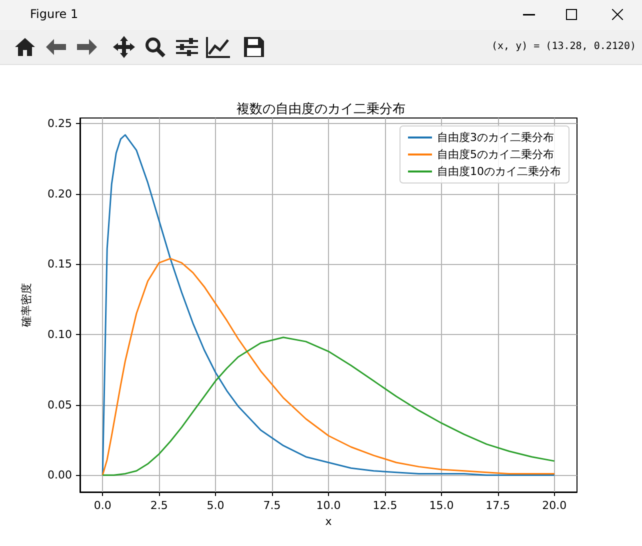 The image size is (642, 546). What do you see at coordinates (499, 171) in the screenshot?
I see `legend-label: 自由度10のカイ二乗分布` at bounding box center [499, 171].